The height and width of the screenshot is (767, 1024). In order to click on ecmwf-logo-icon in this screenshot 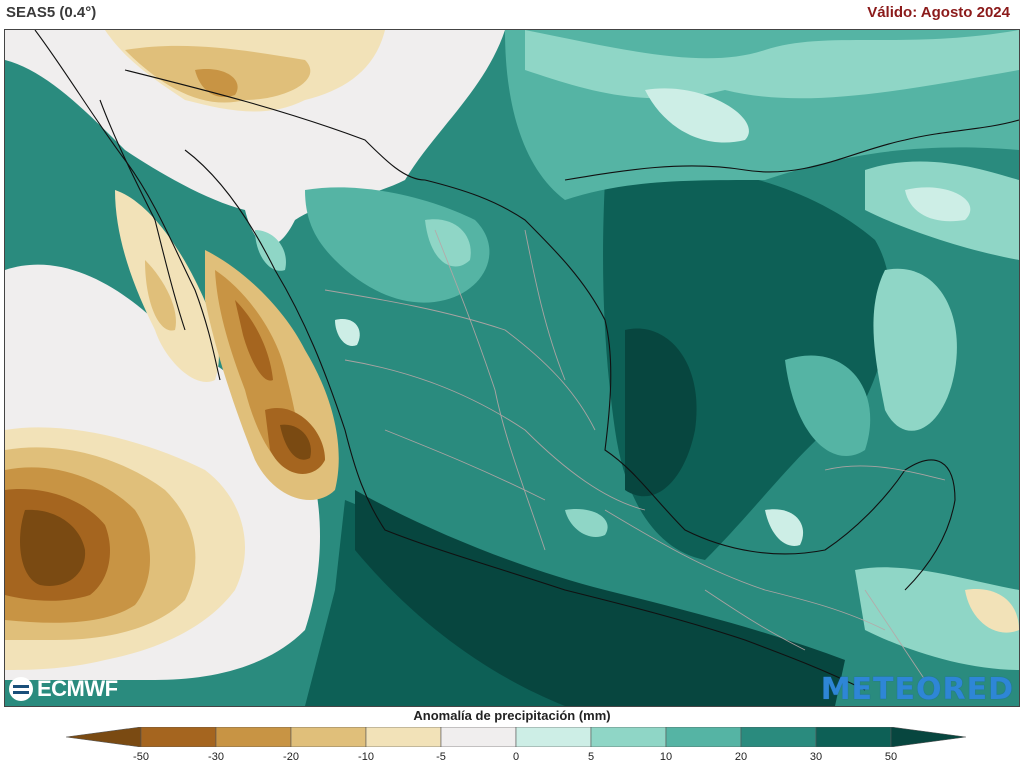, I will do `click(21, 689)`.